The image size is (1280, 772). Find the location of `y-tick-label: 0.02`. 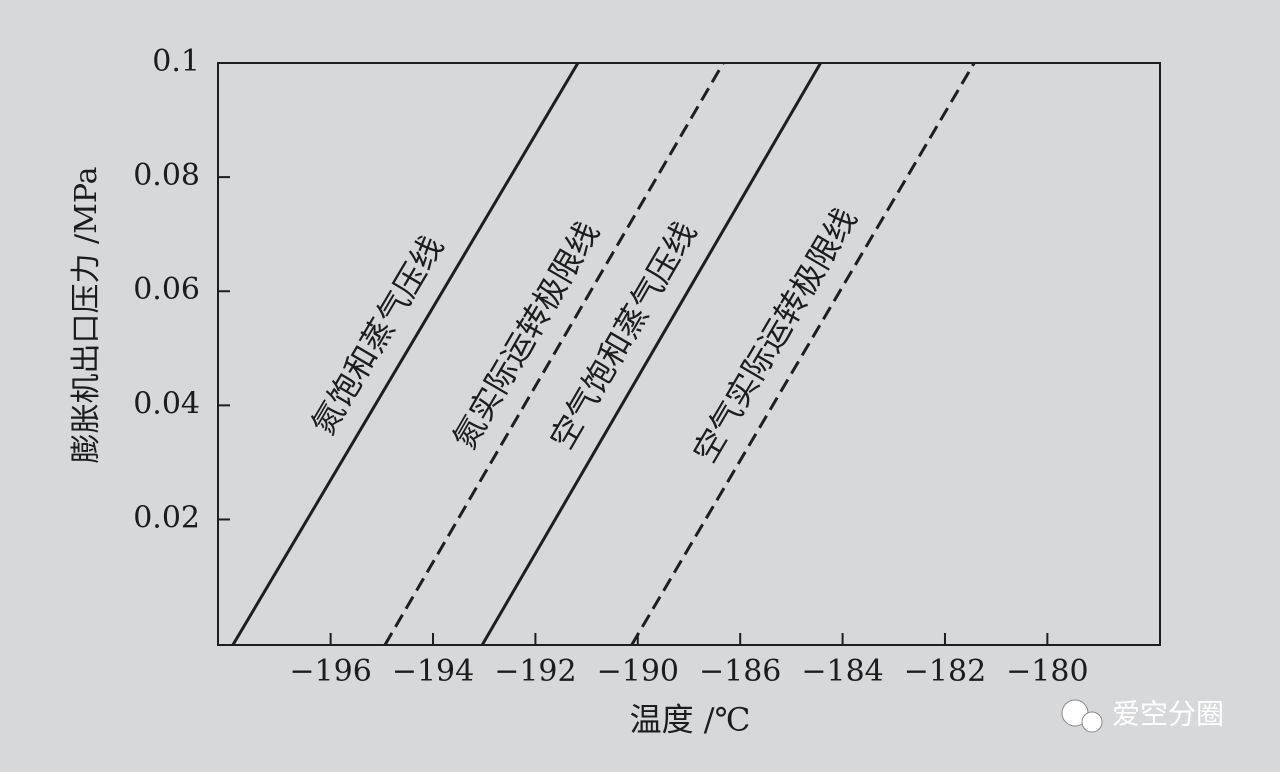

y-tick-label: 0.02 is located at coordinates (166, 517).